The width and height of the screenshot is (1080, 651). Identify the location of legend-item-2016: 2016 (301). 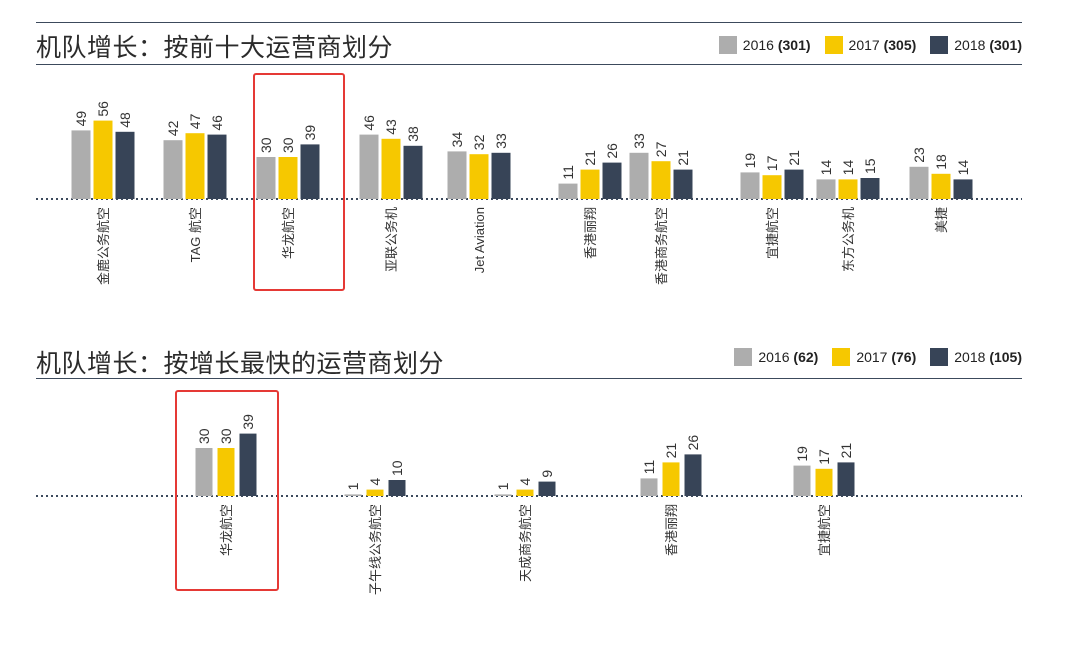
(764, 45).